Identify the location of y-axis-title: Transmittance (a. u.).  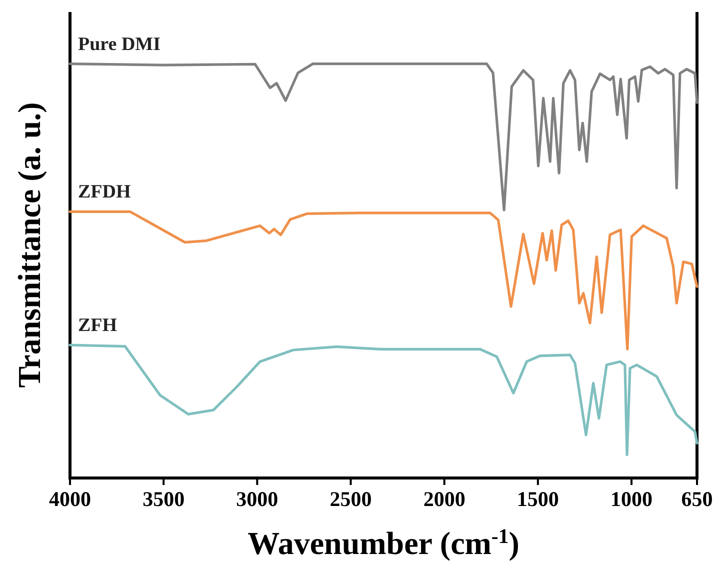
(29, 245).